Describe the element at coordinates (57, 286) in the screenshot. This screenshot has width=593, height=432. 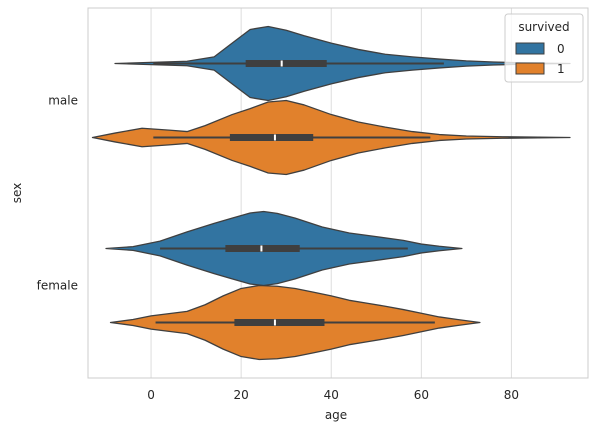
I see `y-tick-label: female` at that location.